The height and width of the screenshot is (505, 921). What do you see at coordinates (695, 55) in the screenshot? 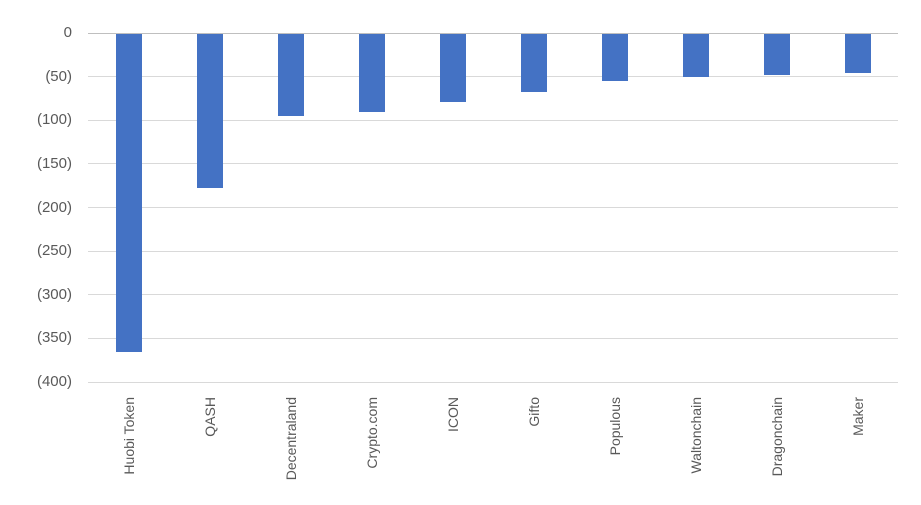
I see `bar-waltonchain` at bounding box center [695, 55].